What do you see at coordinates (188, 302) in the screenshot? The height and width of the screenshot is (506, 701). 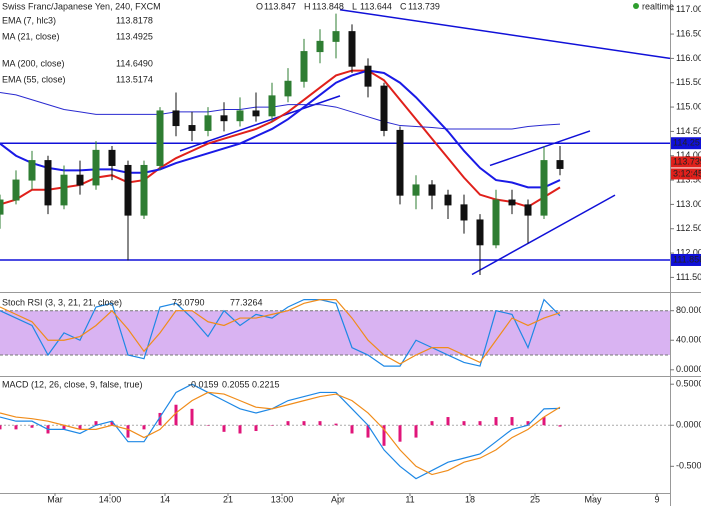 I see `legend-value: 73.0790` at bounding box center [188, 302].